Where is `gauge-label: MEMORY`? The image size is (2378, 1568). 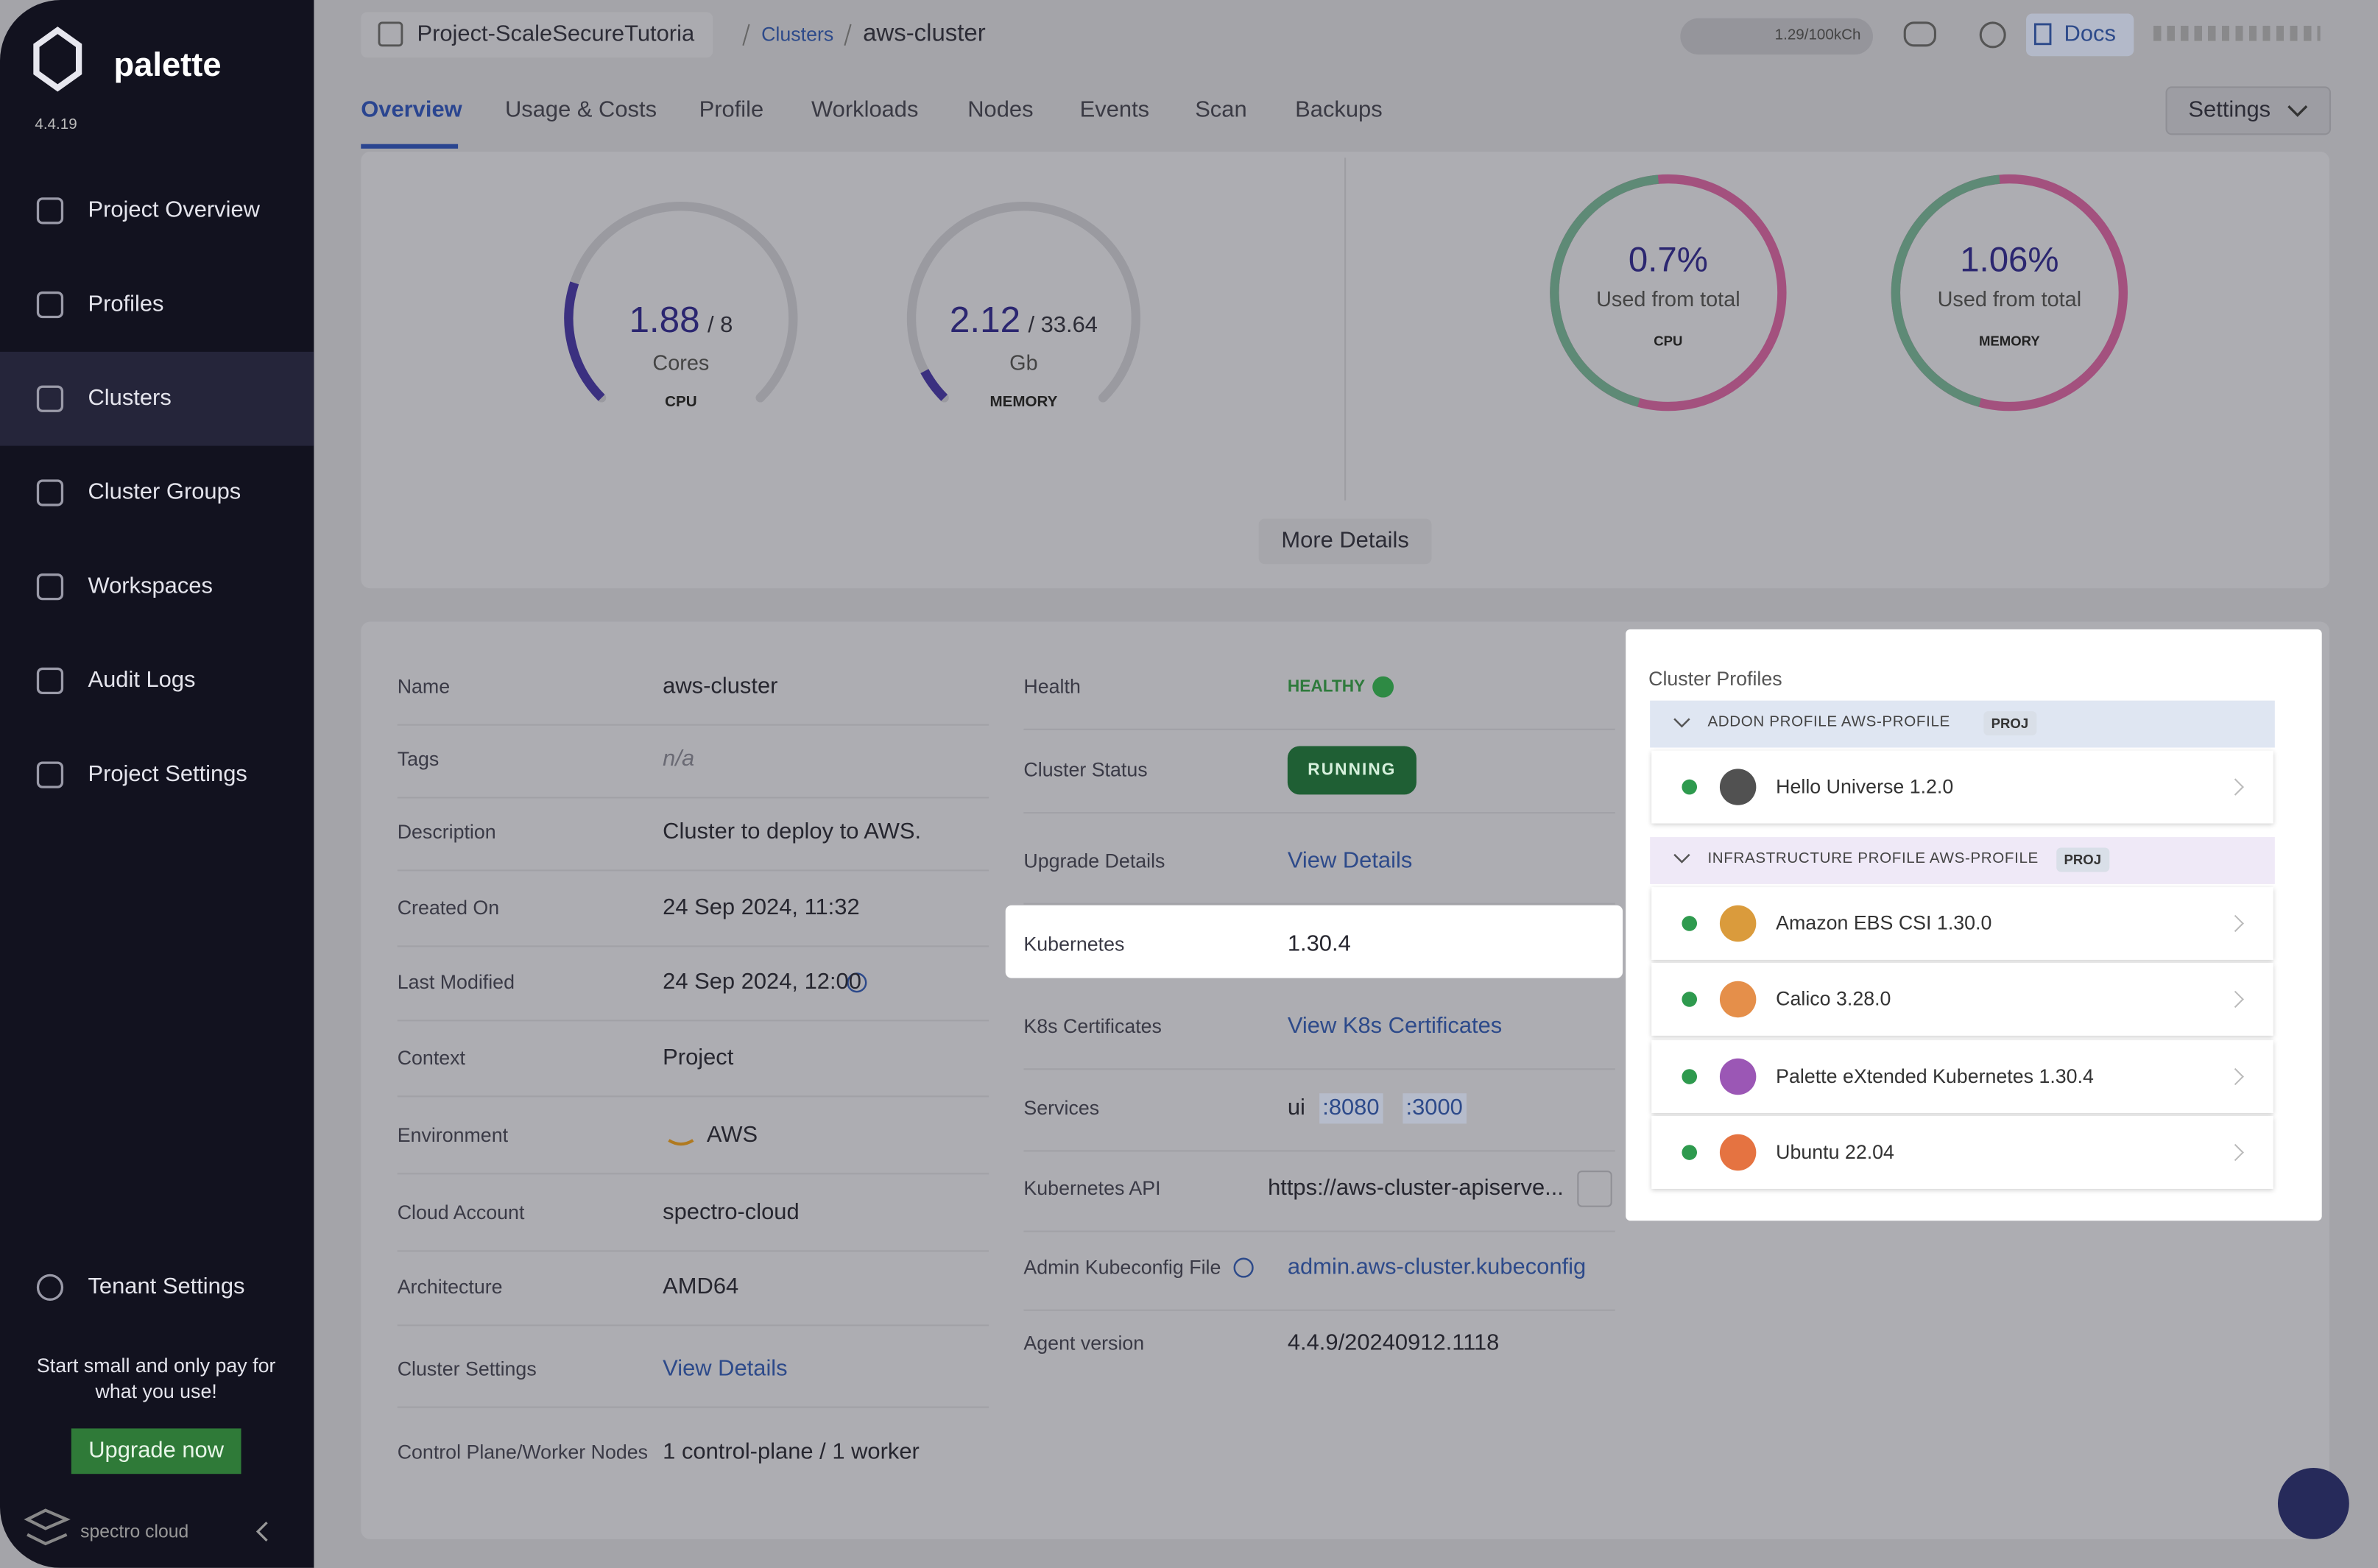
gauge-label: MEMORY is located at coordinates (1024, 403).